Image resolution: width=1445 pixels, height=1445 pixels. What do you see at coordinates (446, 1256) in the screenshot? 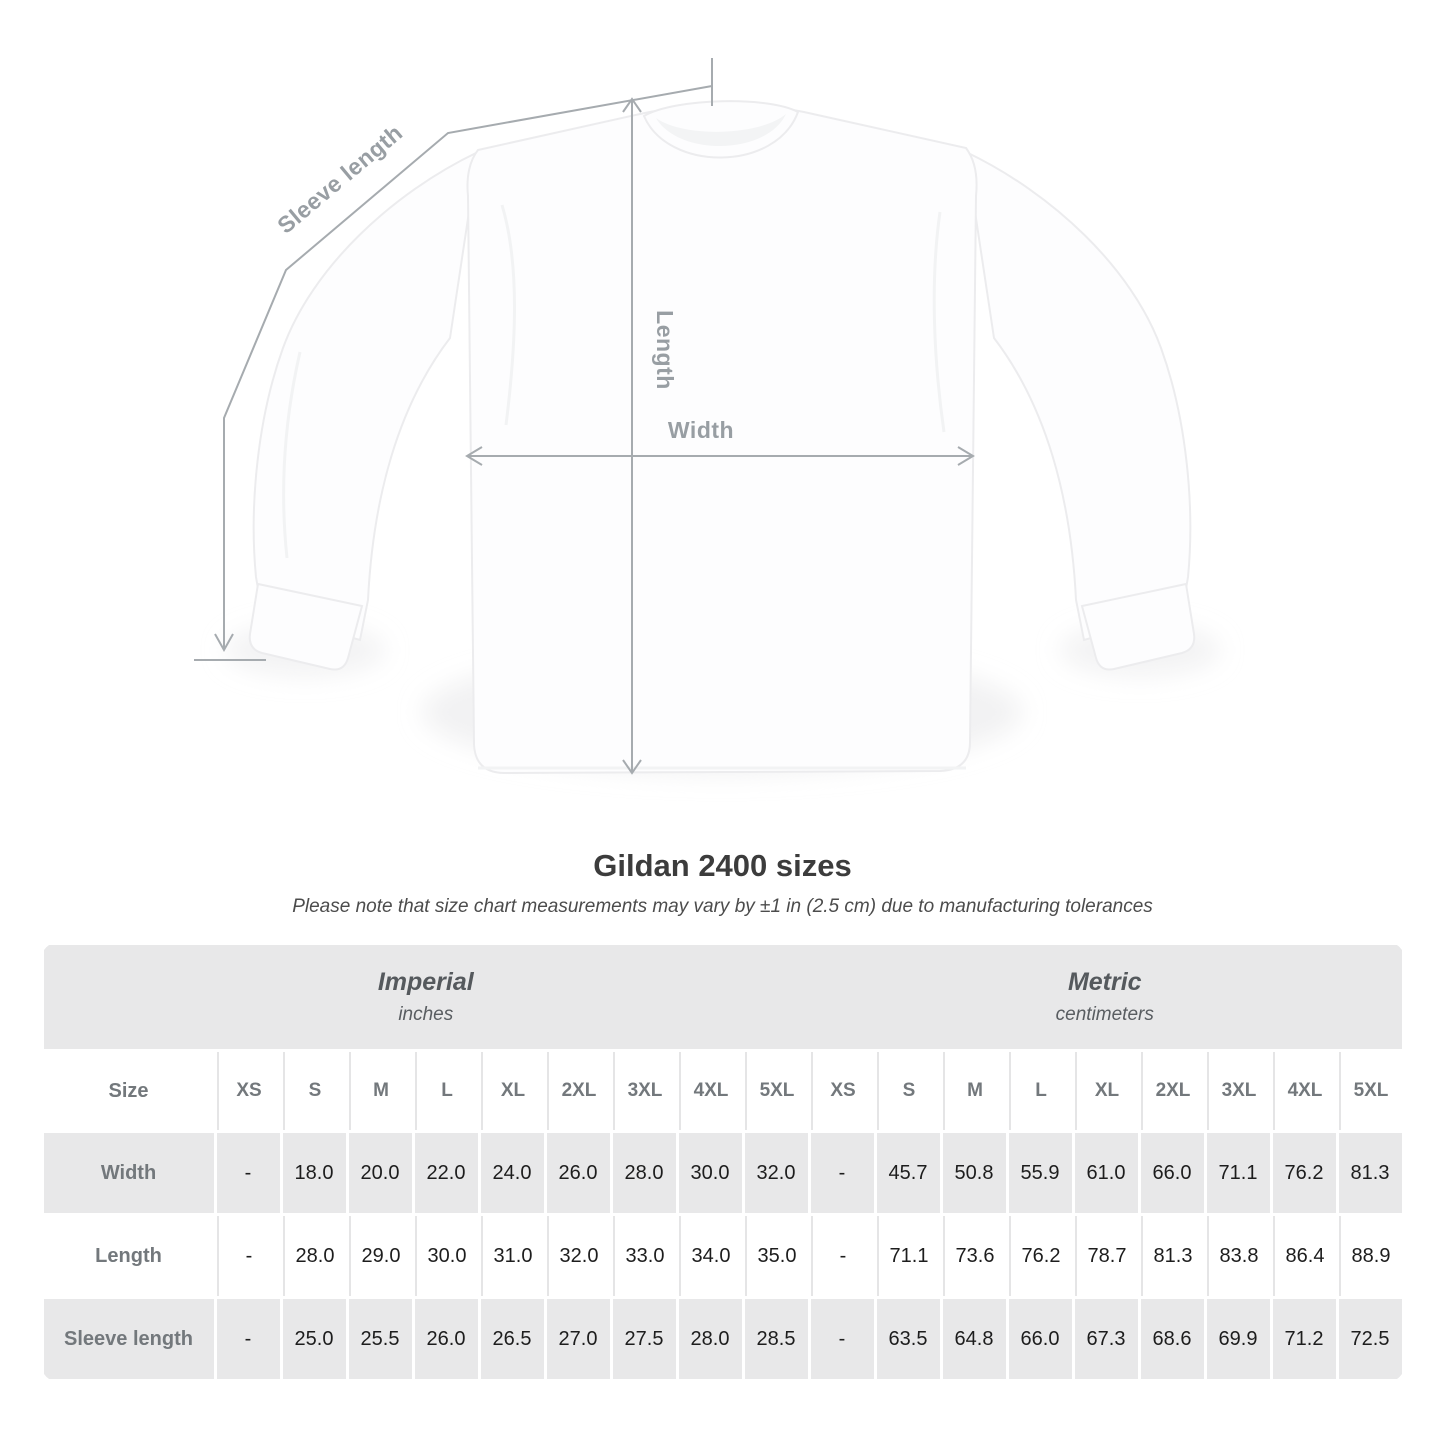
I see `value-imperial-l: 30.0` at bounding box center [446, 1256].